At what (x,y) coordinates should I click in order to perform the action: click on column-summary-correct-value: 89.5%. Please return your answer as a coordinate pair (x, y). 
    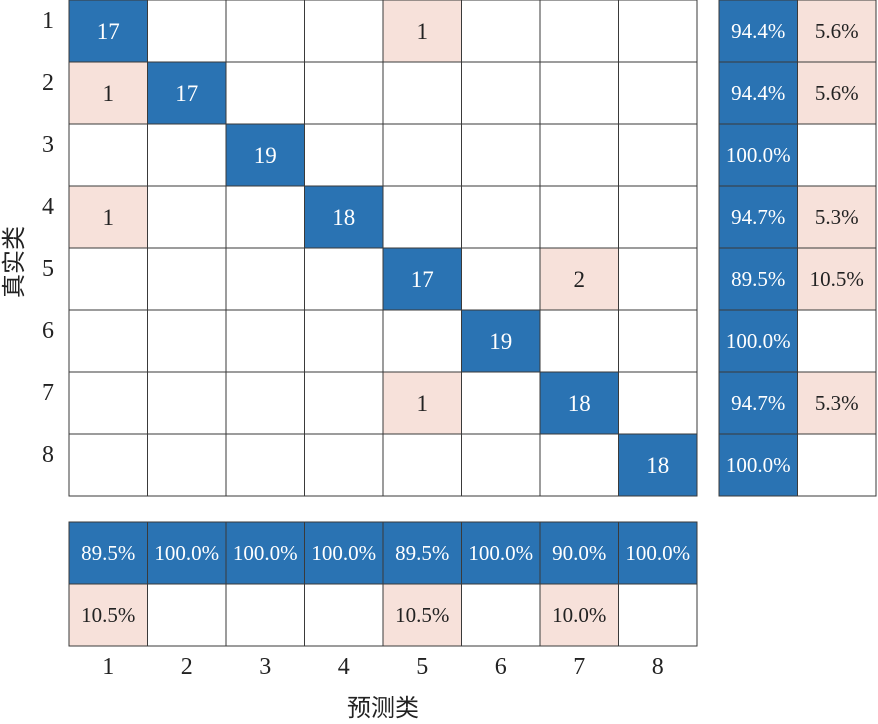
    Looking at the image, I should click on (422, 553).